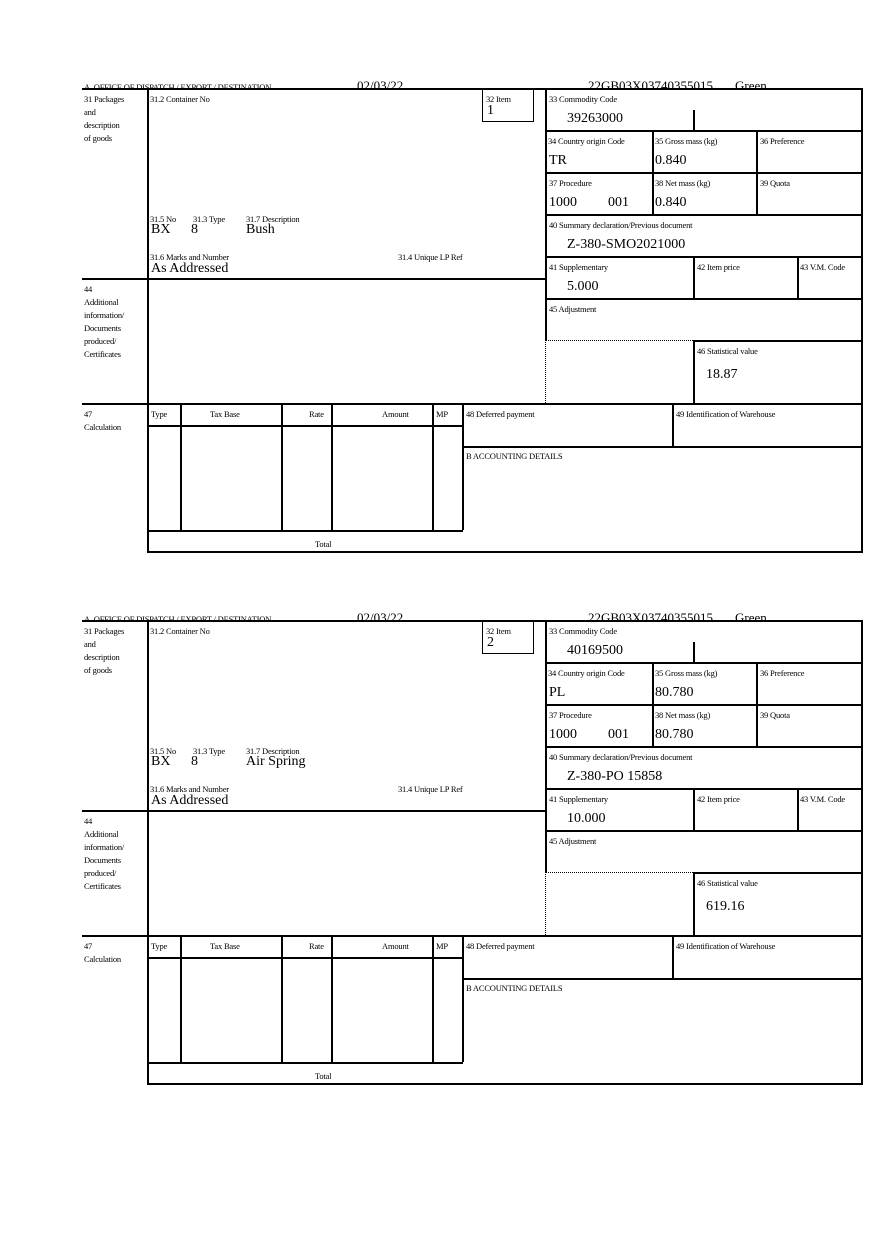  I want to click on net-mass: 0.840, so click(671, 202).